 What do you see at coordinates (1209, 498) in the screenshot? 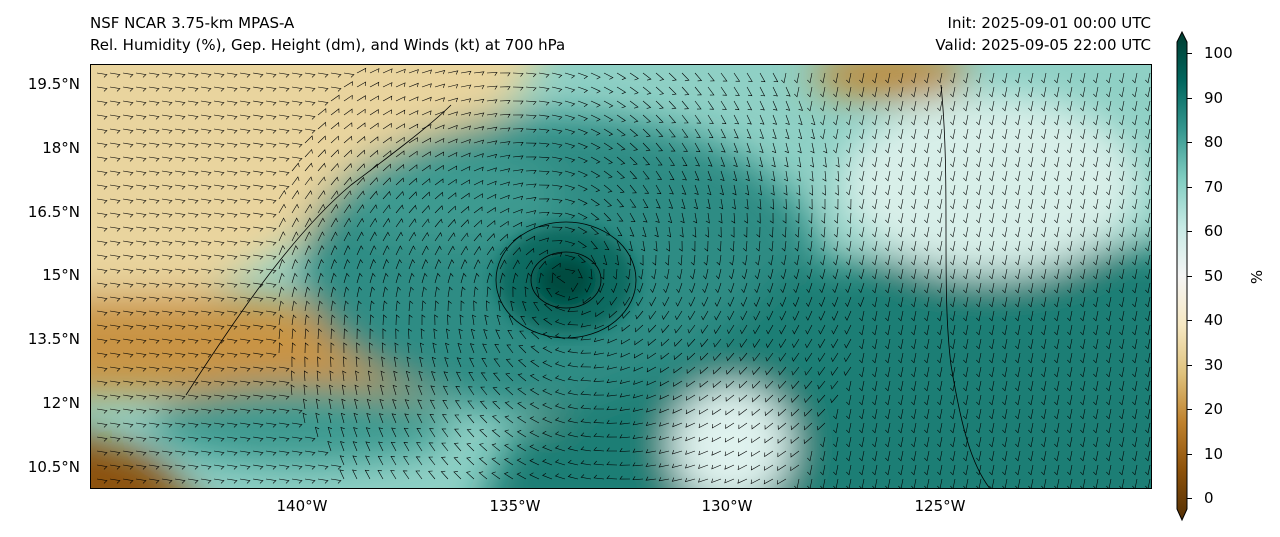
I see `colorbar-tick-label: 0` at bounding box center [1209, 498].